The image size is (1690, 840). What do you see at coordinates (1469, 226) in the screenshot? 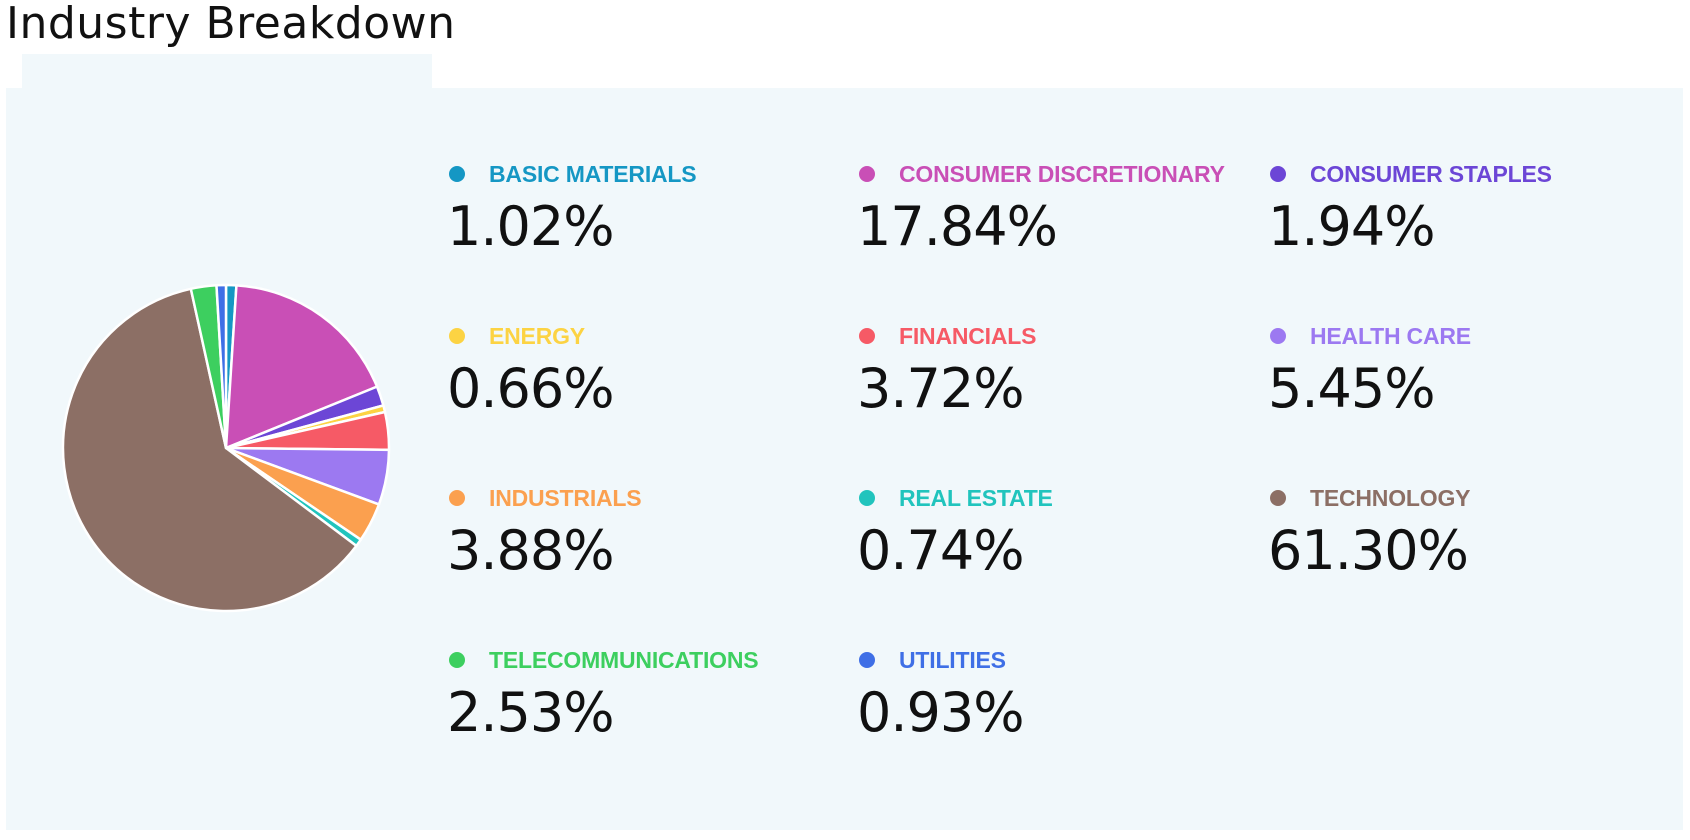
I see `legend-item-consumer-staples: CONSUMER STAPLES 1.94%` at bounding box center [1469, 226].